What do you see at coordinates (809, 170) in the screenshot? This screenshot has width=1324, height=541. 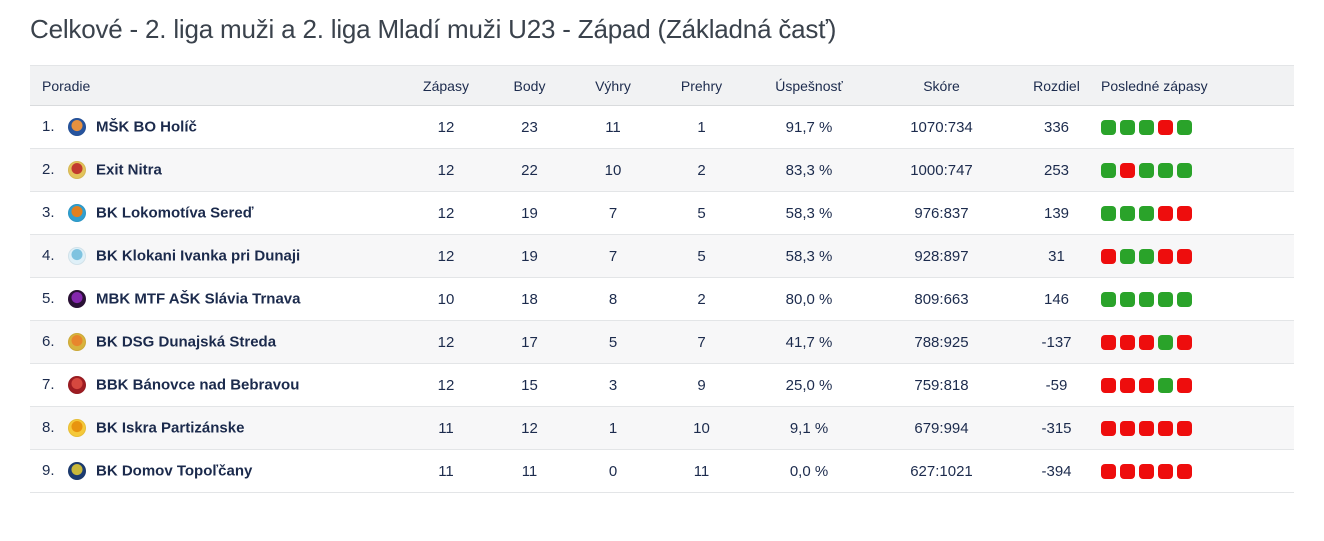 I see `success-cell: 83,3 %` at bounding box center [809, 170].